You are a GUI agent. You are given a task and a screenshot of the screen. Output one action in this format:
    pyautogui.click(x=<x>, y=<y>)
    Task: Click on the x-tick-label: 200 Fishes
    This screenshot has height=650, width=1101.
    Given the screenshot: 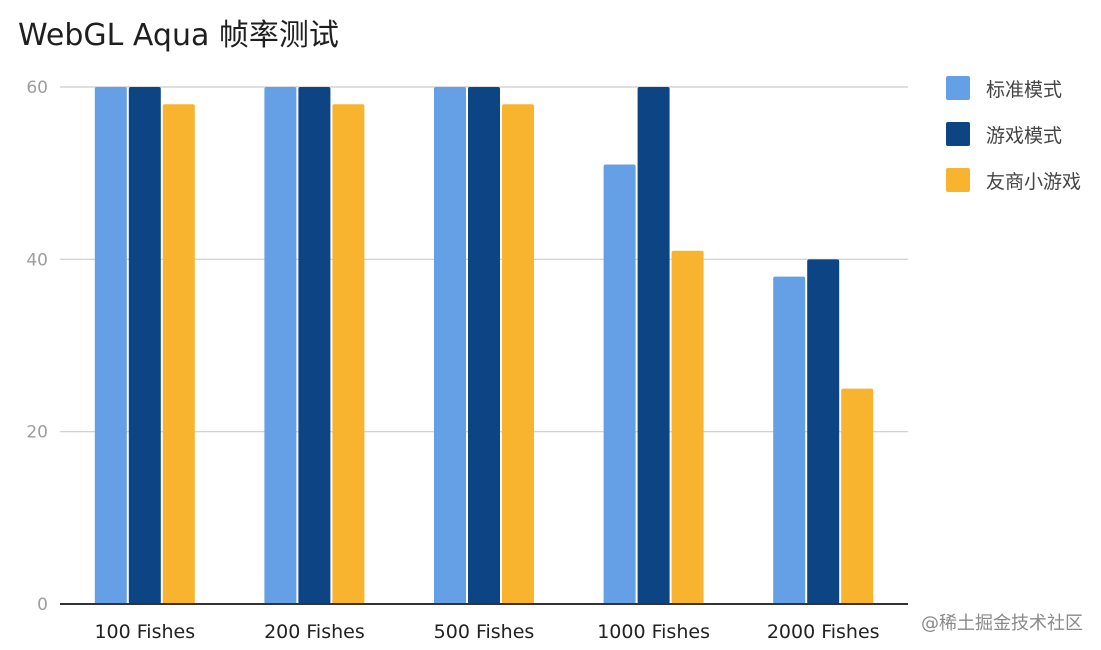 What is the action you would take?
    pyautogui.click(x=314, y=632)
    